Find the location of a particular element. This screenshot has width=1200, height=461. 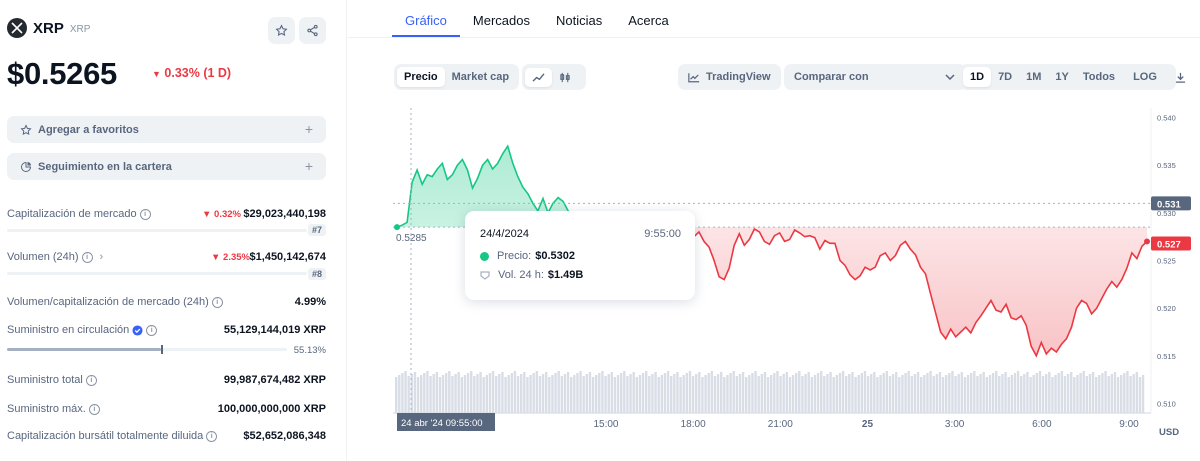

tooltip-volume-row: Vol. 24 h: $1.49B is located at coordinates (531, 275).